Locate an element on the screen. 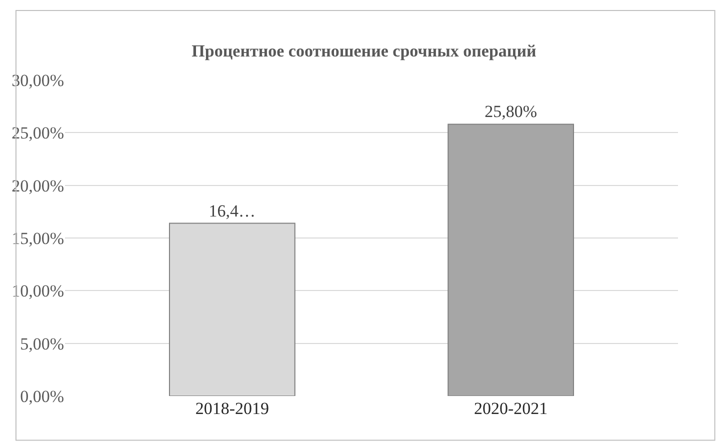 The width and height of the screenshot is (728, 446). y-tick-label: 10,00% is located at coordinates (38, 291).